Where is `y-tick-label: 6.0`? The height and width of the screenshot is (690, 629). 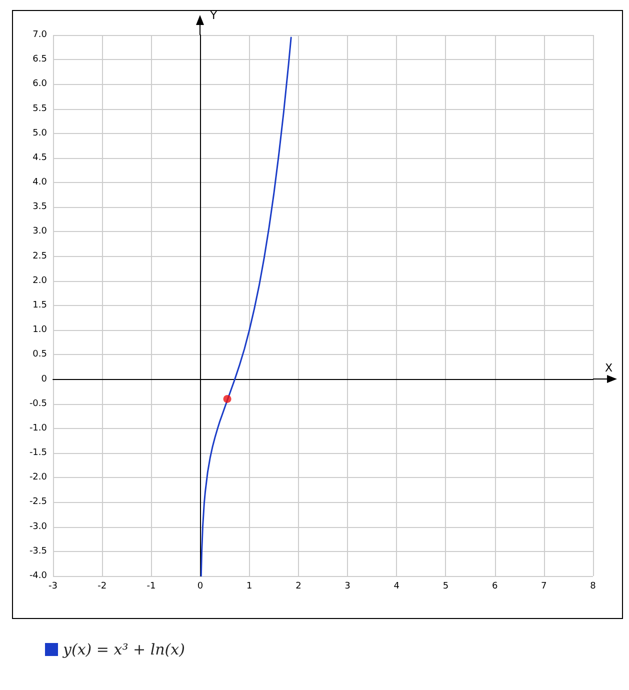 y-tick-label: 6.0 is located at coordinates (40, 84).